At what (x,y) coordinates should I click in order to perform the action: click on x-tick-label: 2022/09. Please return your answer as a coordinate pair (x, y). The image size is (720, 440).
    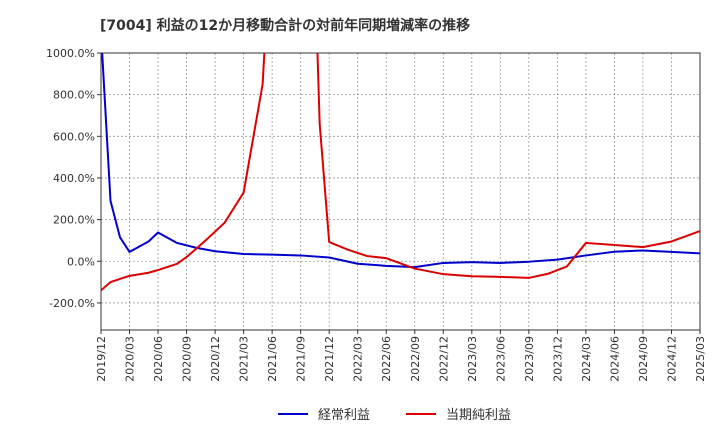
    Looking at the image, I should click on (415, 359).